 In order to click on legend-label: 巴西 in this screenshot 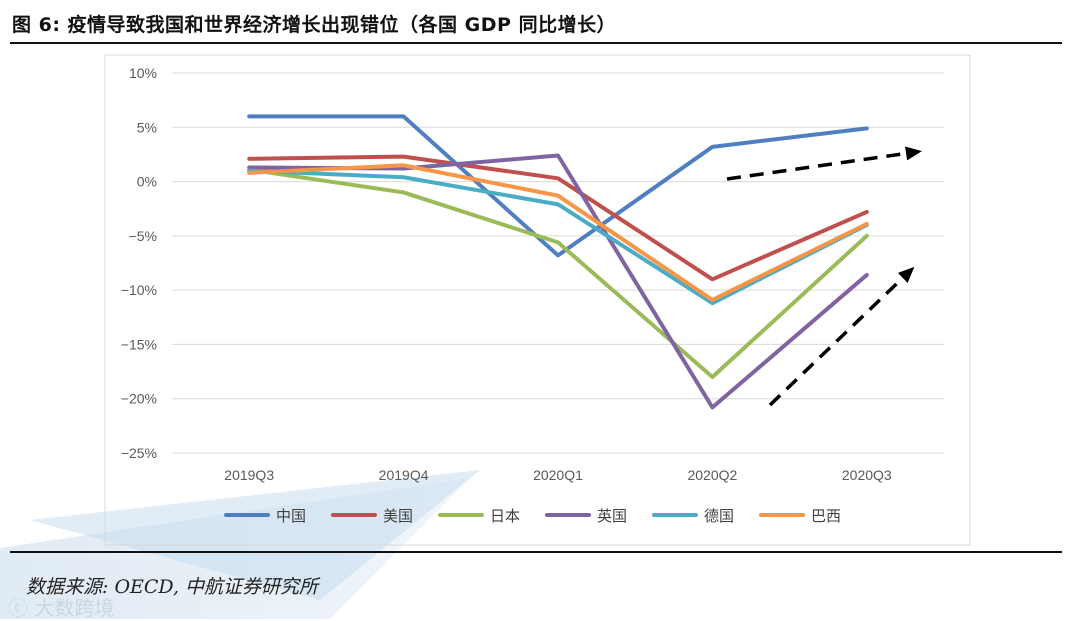, I will do `click(826, 516)`.